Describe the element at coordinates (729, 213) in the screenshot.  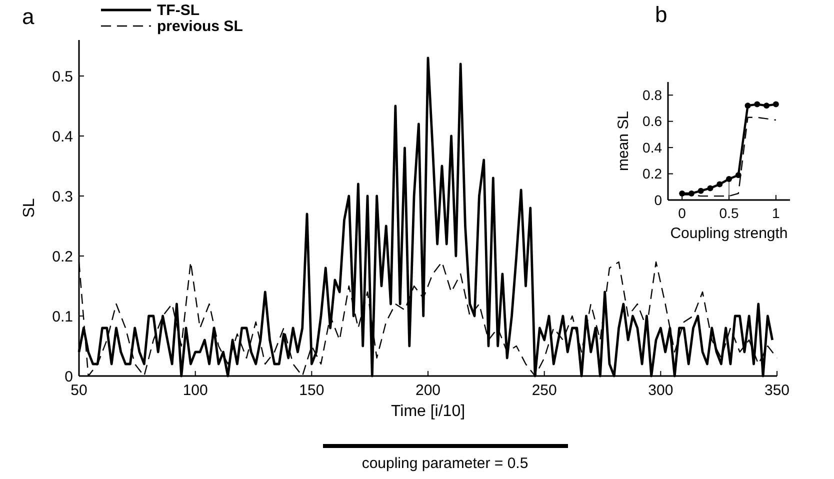
I see `x-tick-label: 0.5` at that location.